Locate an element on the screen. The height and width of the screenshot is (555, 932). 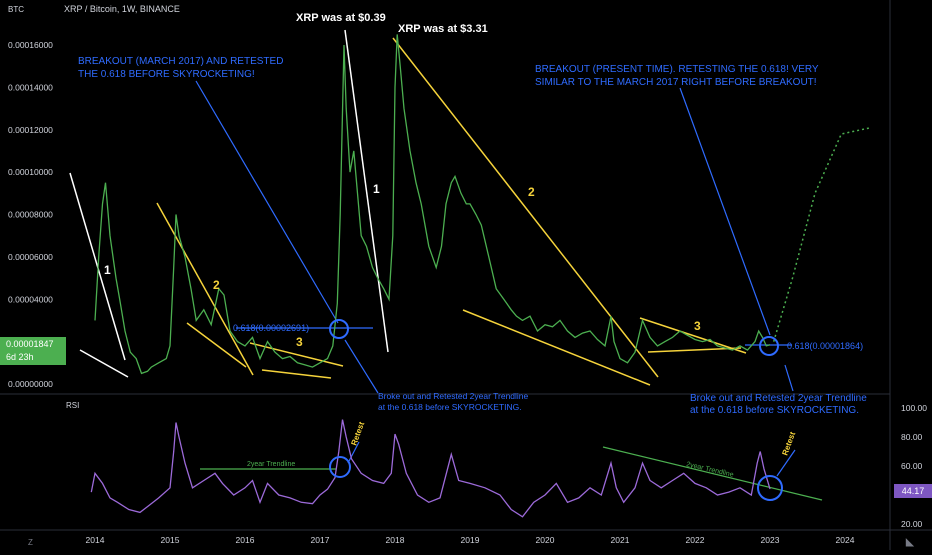
bar-countdown: 6d 23h is located at coordinates (20, 357).